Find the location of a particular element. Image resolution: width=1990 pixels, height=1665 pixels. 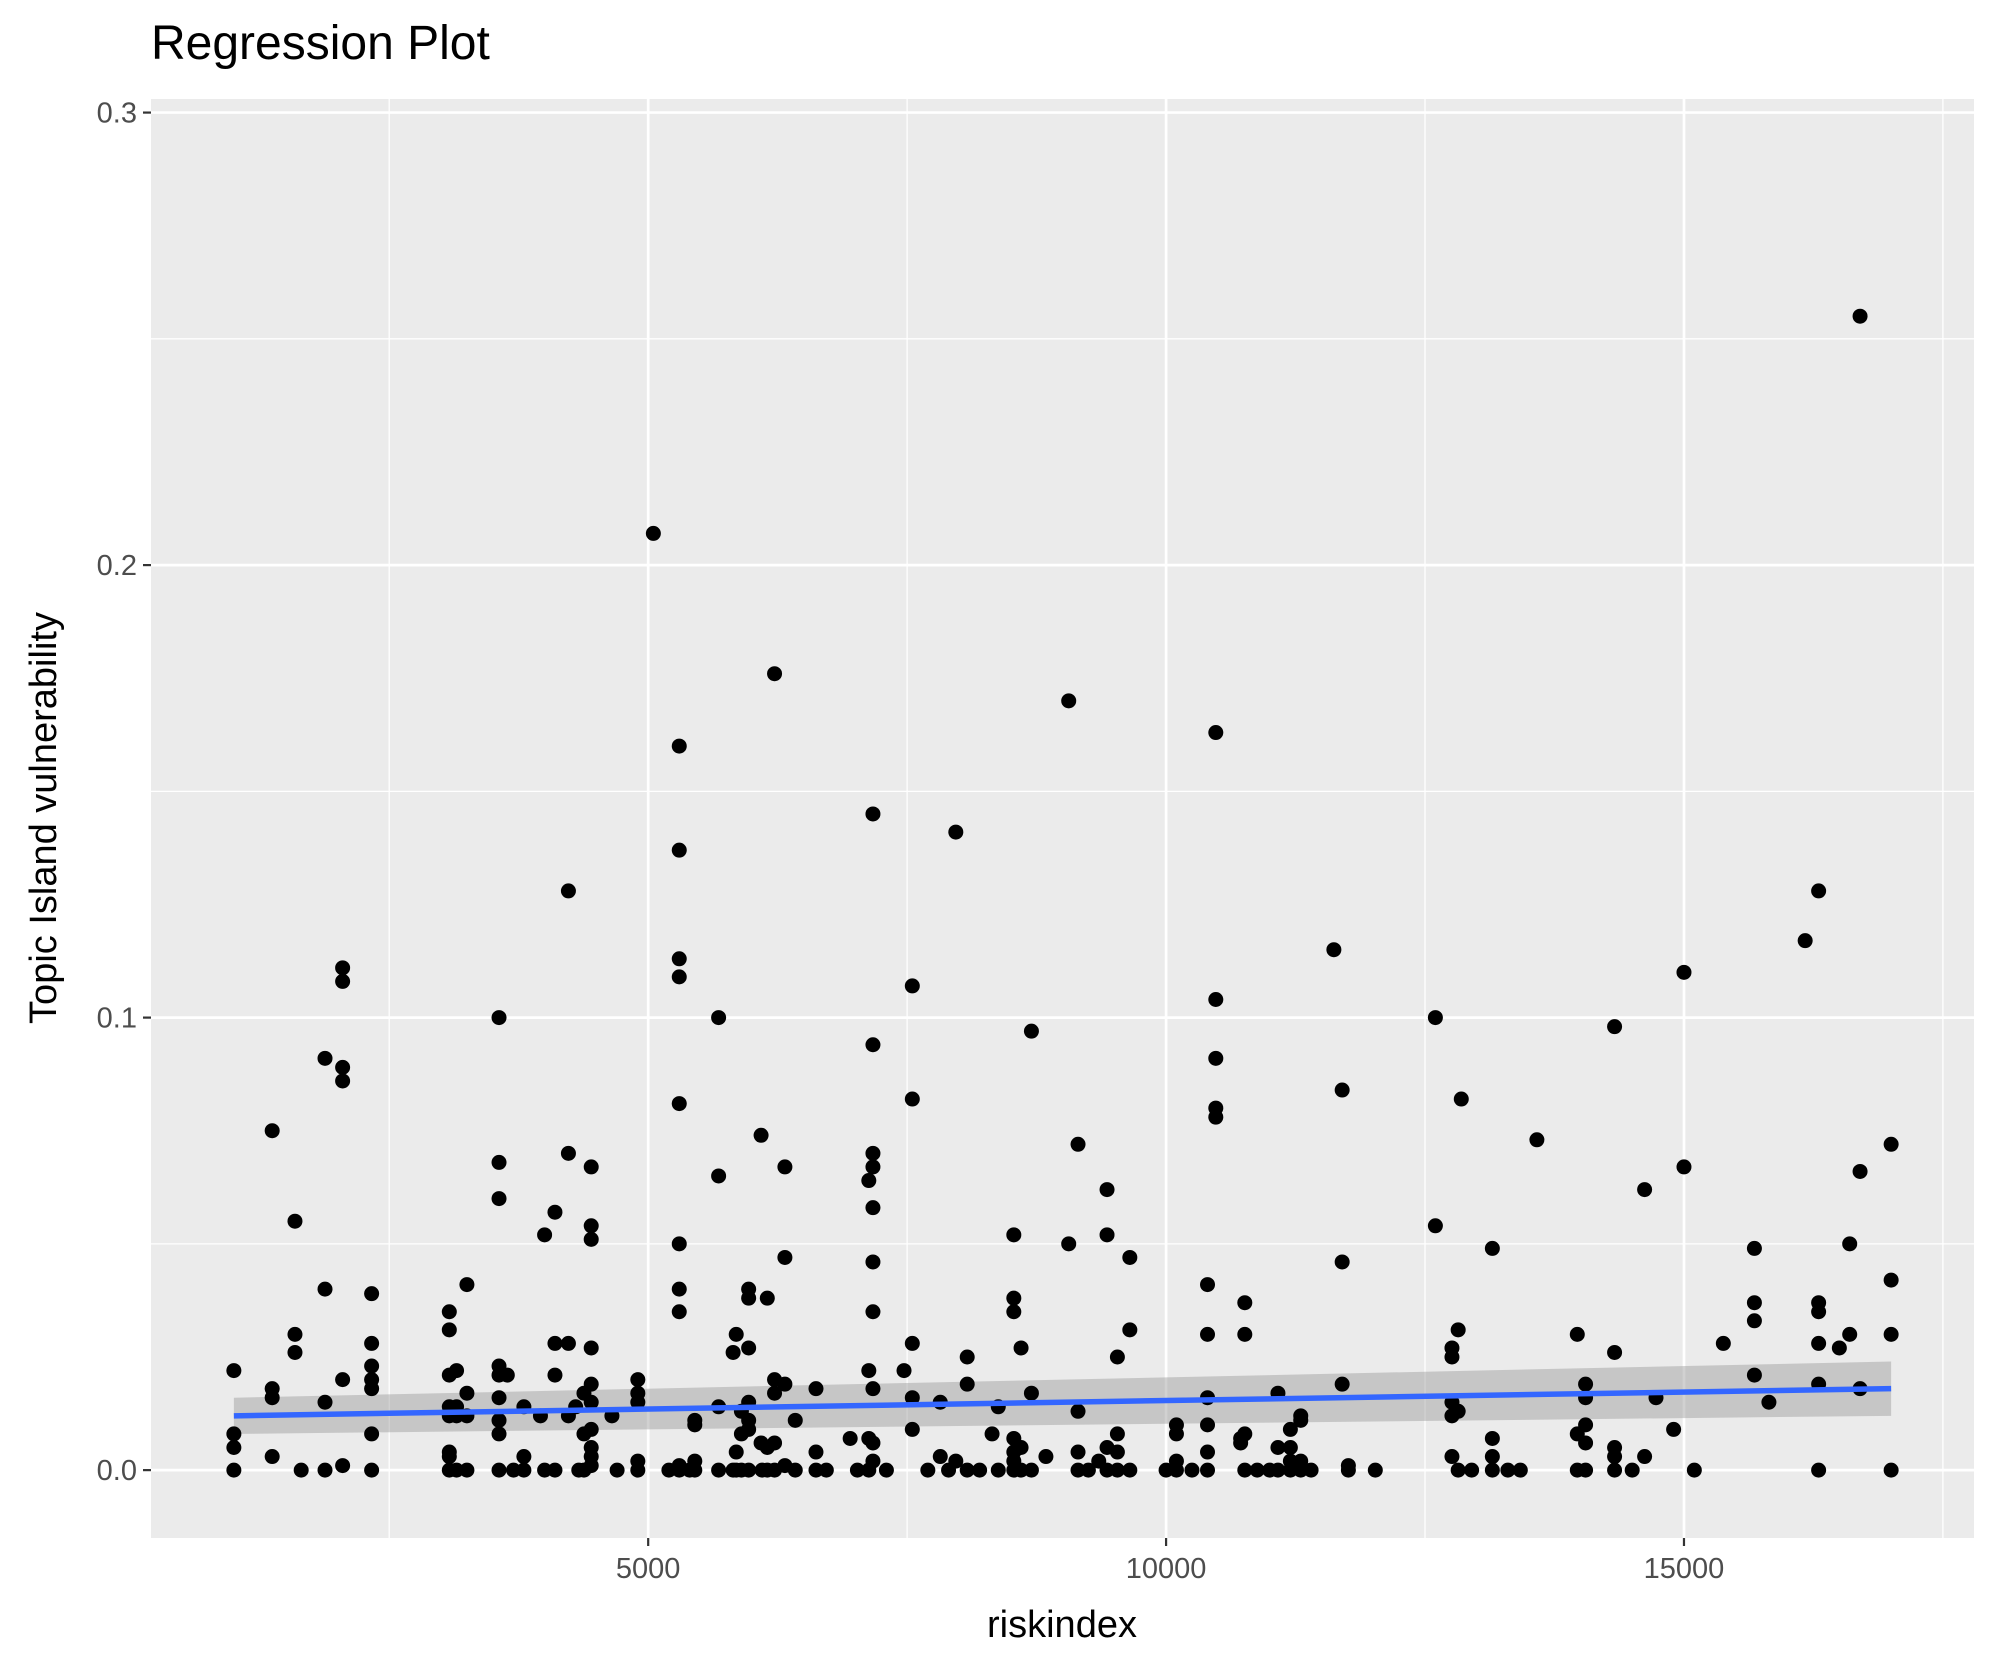

y-tick-label: 0.0 is located at coordinates (117, 1471).